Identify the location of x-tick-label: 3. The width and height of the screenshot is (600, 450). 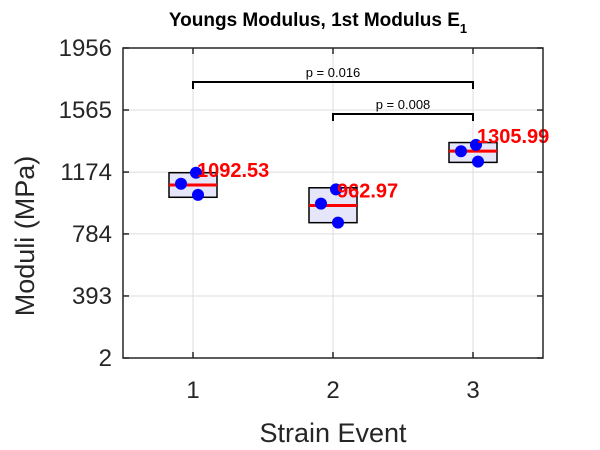
(472, 390).